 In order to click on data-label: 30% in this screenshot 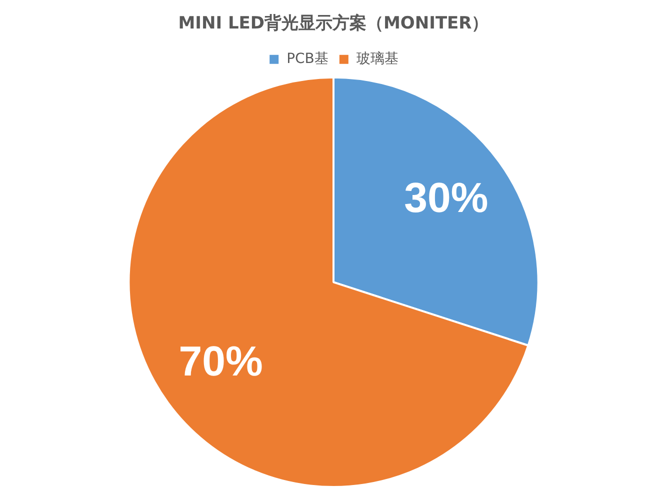, I will do `click(446, 197)`.